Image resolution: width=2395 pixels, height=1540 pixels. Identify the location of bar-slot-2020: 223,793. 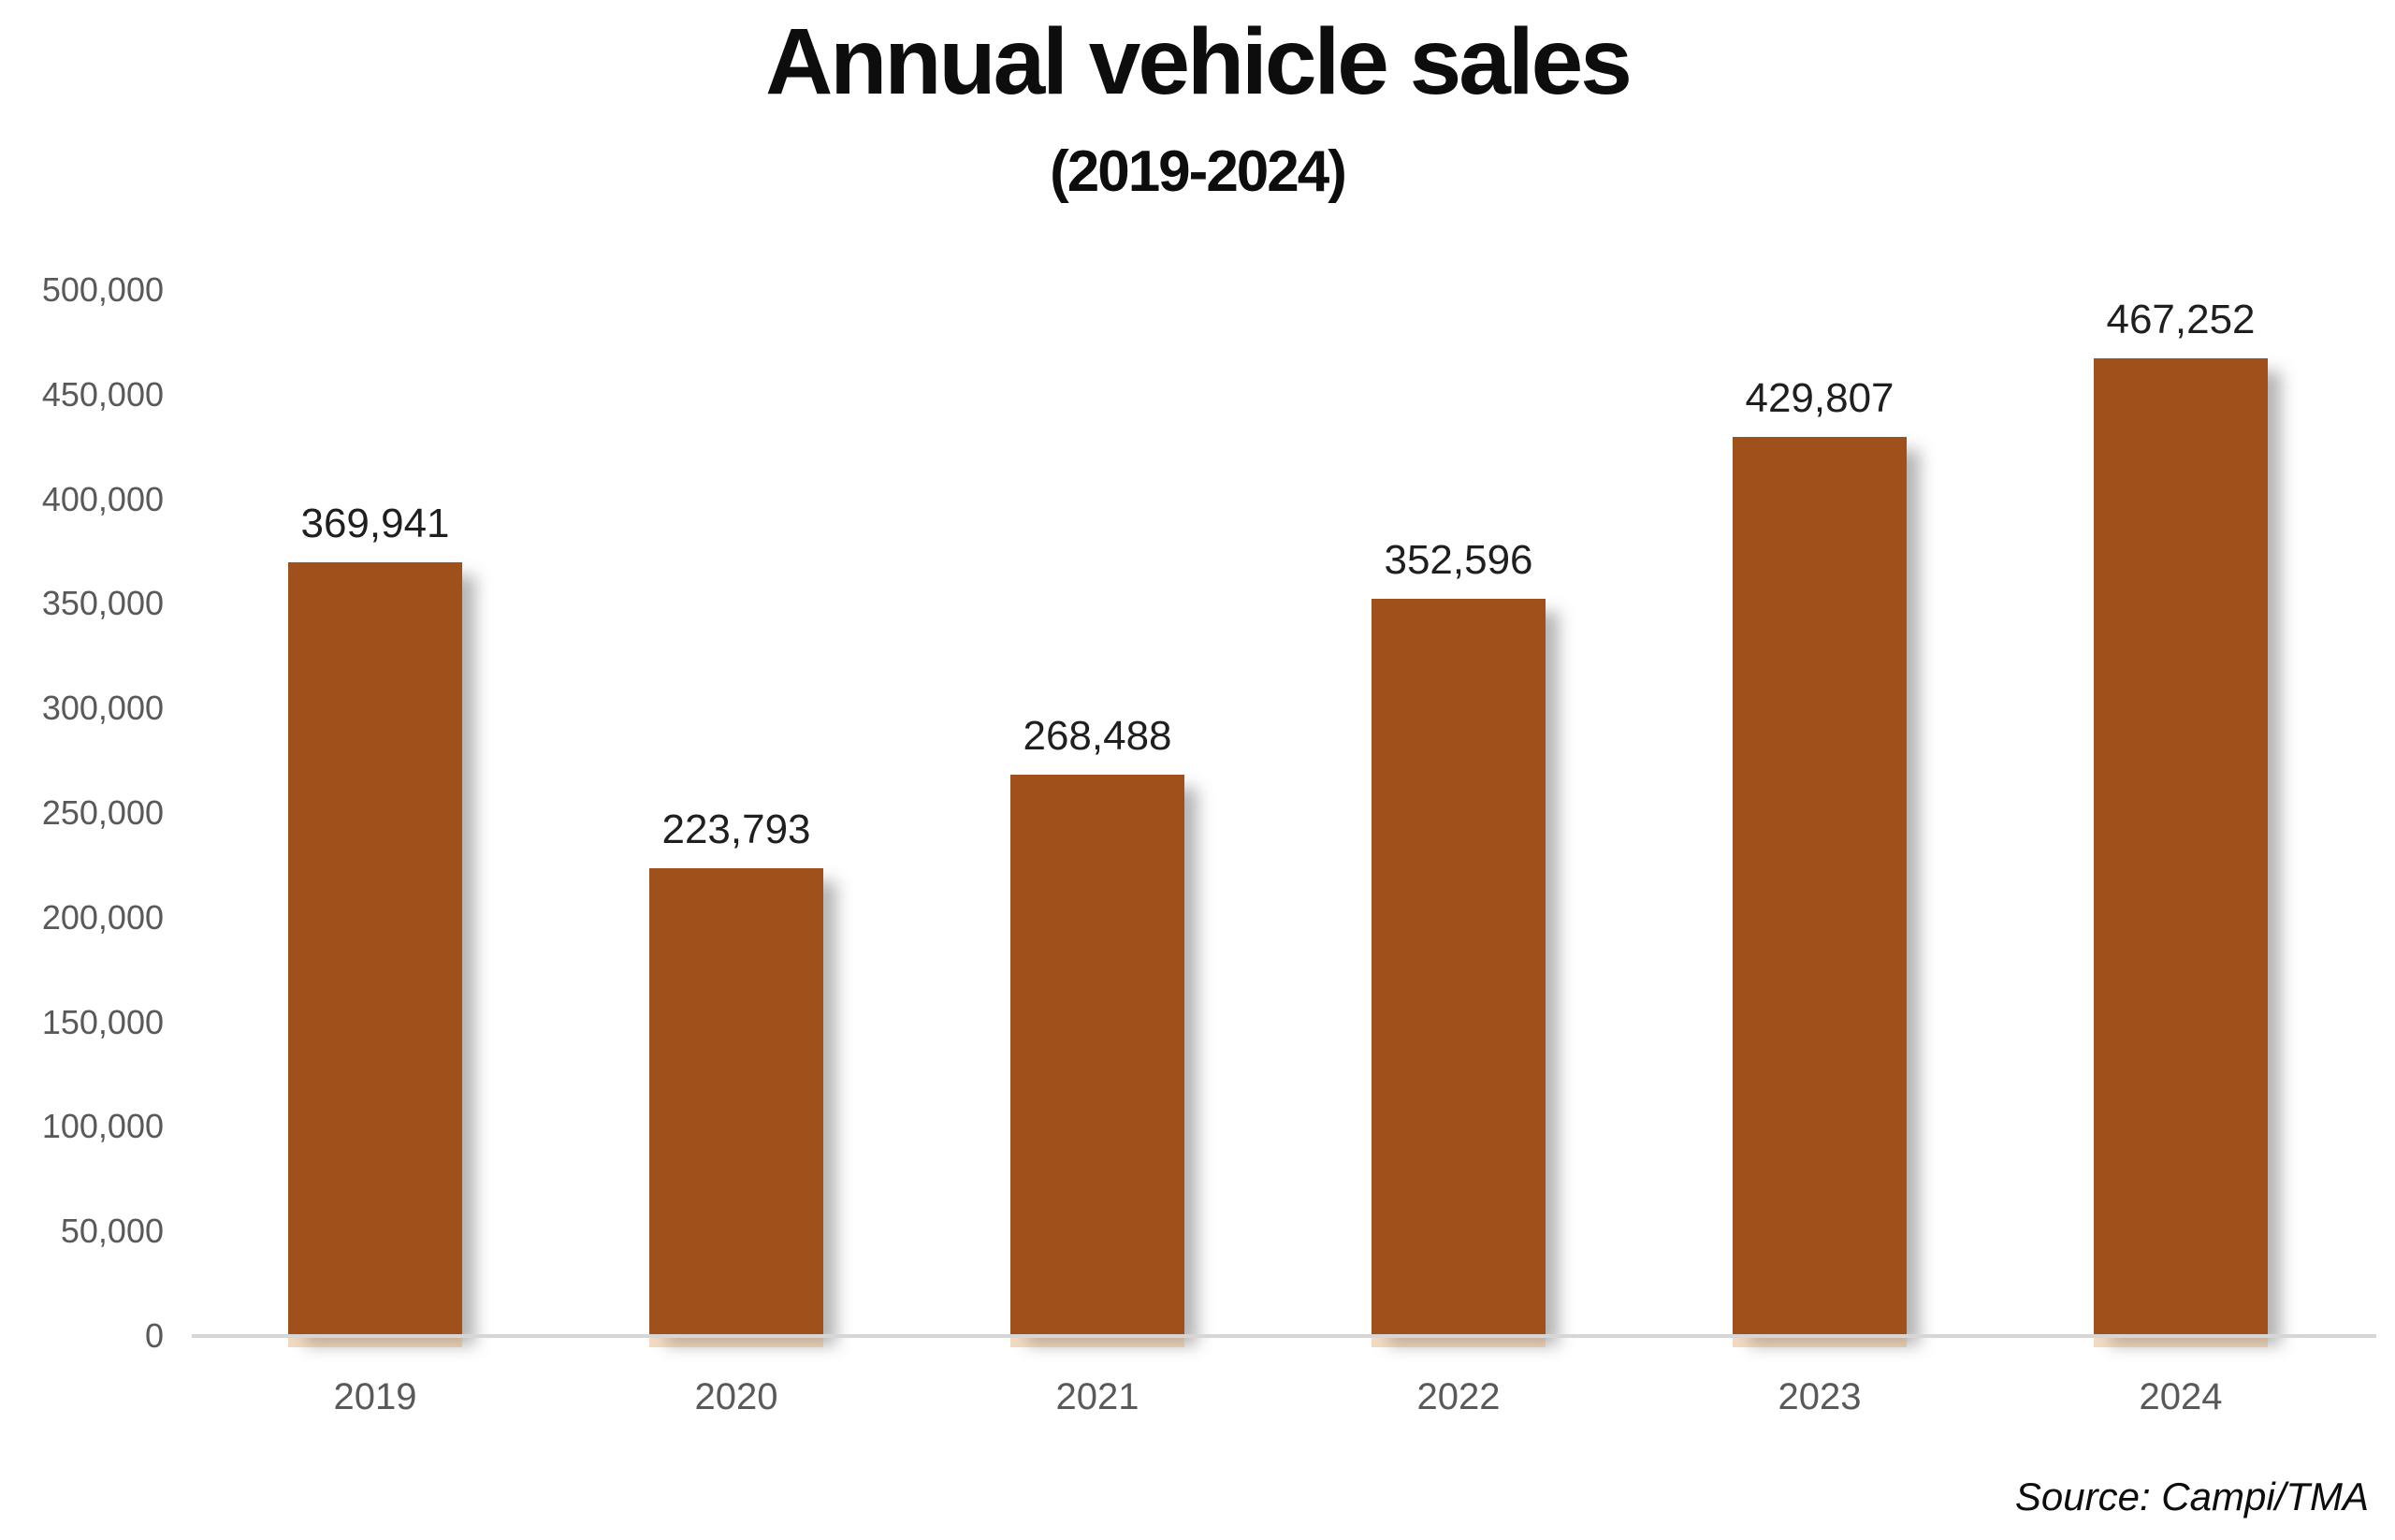
(736, 819).